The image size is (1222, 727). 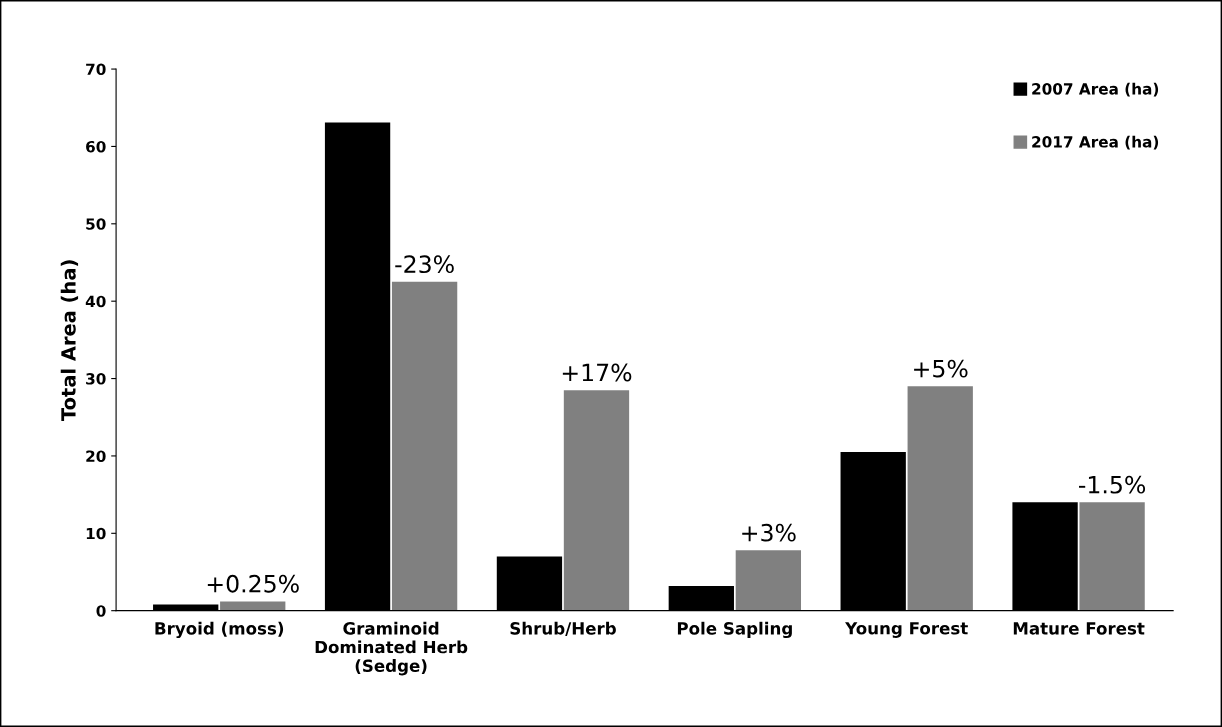 What do you see at coordinates (96, 379) in the screenshot?
I see `y-tick-label: 30` at bounding box center [96, 379].